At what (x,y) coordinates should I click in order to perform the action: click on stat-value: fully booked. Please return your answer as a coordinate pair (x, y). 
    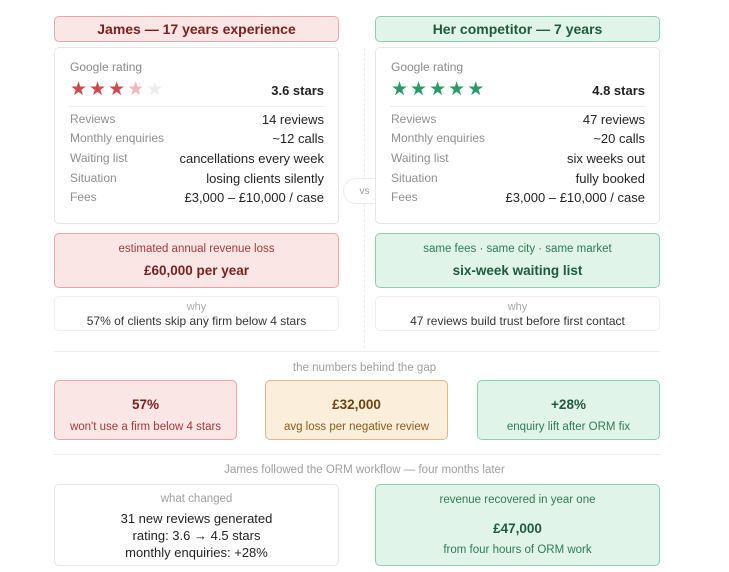
    Looking at the image, I should click on (610, 178).